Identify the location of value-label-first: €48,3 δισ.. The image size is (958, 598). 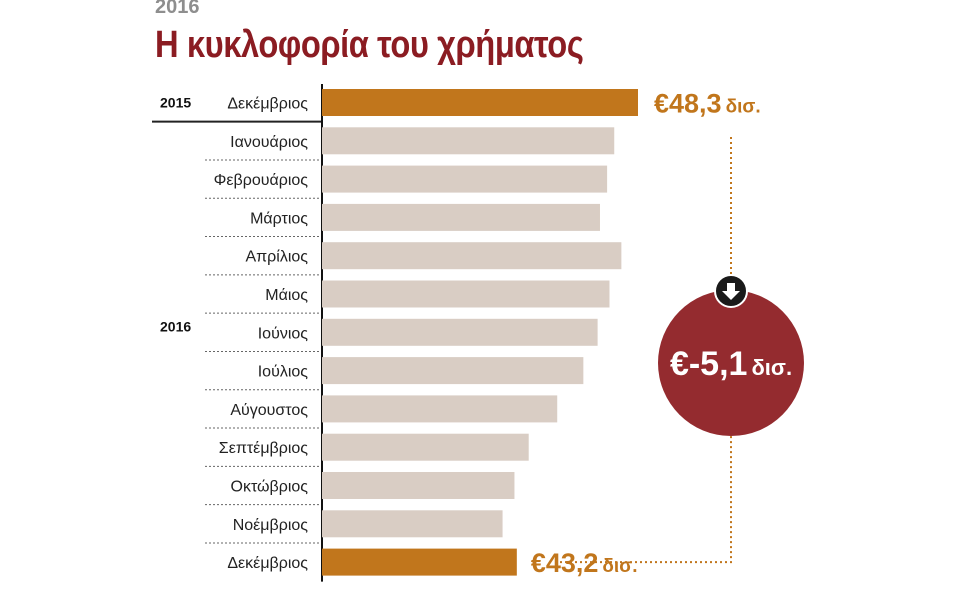
(707, 104).